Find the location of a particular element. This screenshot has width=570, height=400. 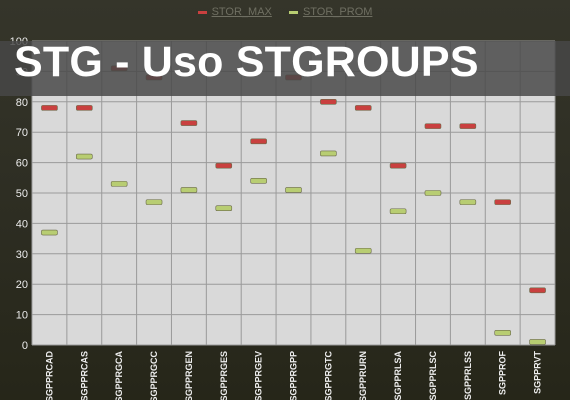

y-tick-label: 70 is located at coordinates (22, 133).